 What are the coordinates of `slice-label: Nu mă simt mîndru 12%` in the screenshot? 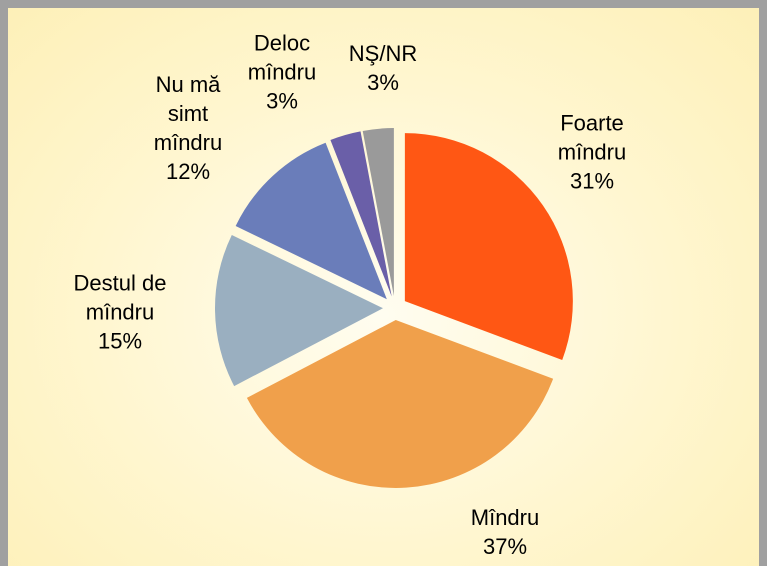 It's located at (188, 128).